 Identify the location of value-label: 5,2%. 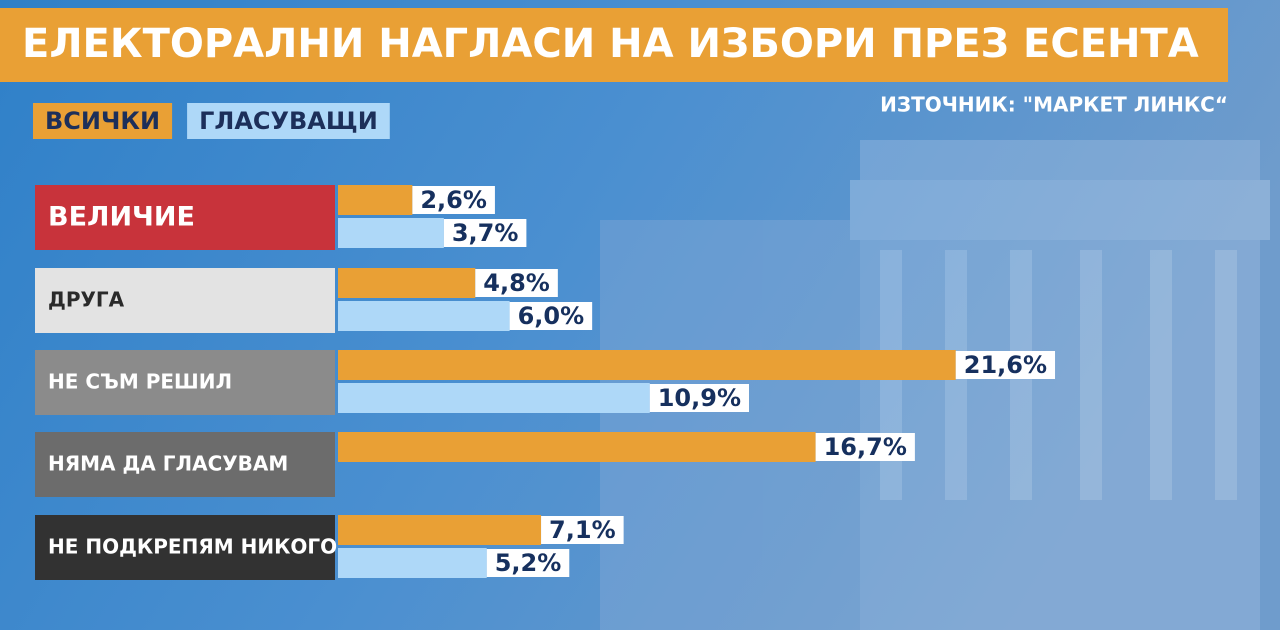
(528, 563).